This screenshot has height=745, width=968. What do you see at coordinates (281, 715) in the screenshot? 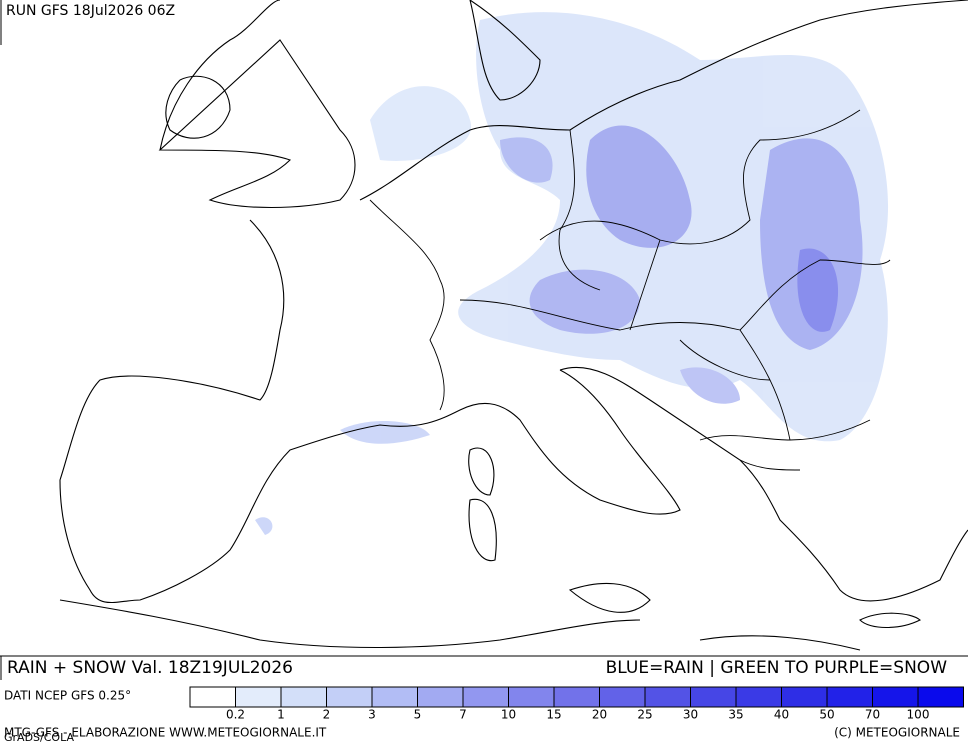
I see `colorbar-label: 1` at bounding box center [281, 715].